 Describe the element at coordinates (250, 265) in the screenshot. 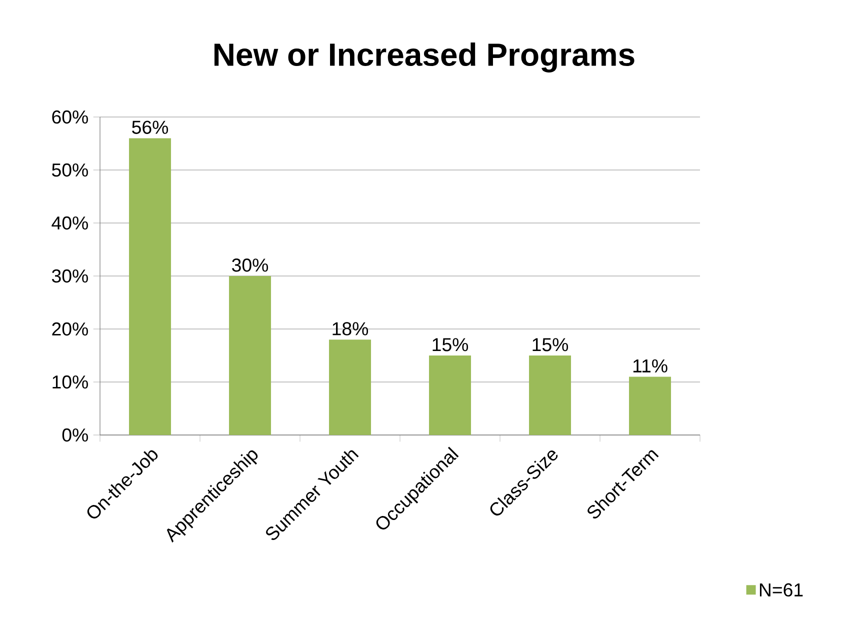

I see `data-label: 30%` at that location.